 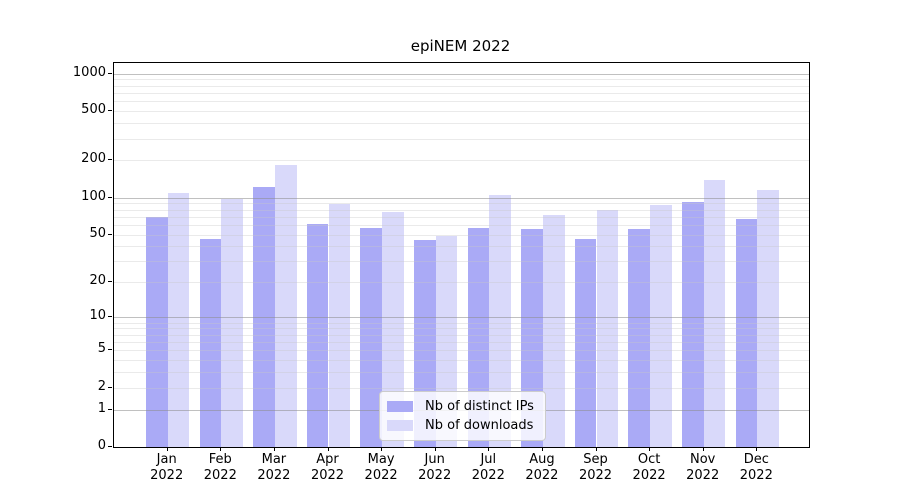 I want to click on bar-ips-may, so click(x=371, y=337).